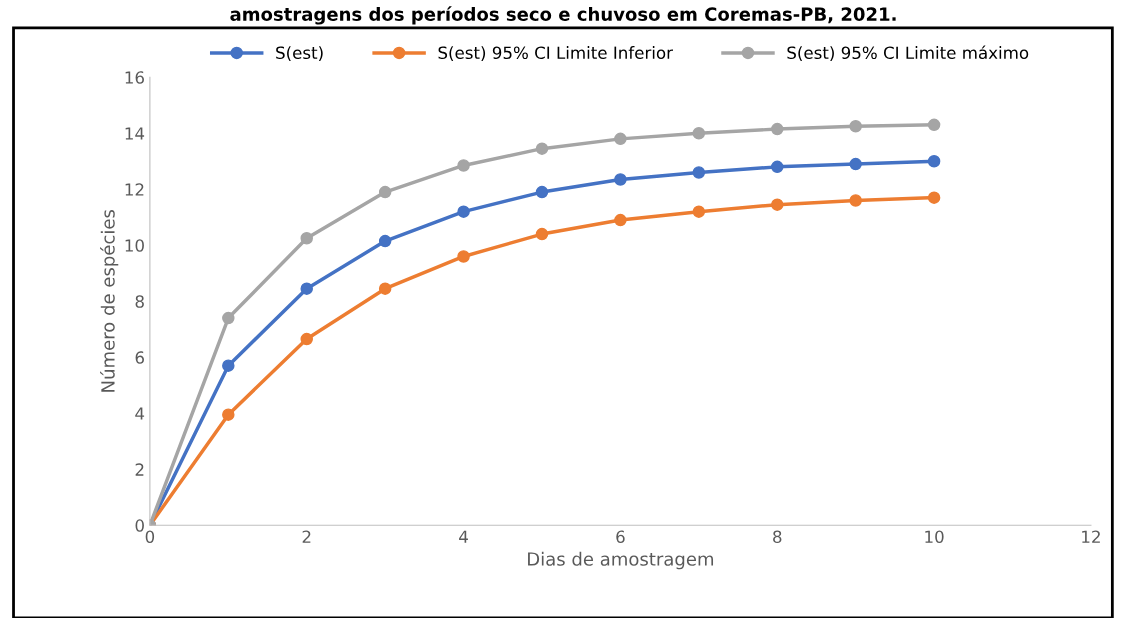 This screenshot has width=1127, height=618. What do you see at coordinates (135, 133) in the screenshot?
I see `y-tick-label: 14` at bounding box center [135, 133].